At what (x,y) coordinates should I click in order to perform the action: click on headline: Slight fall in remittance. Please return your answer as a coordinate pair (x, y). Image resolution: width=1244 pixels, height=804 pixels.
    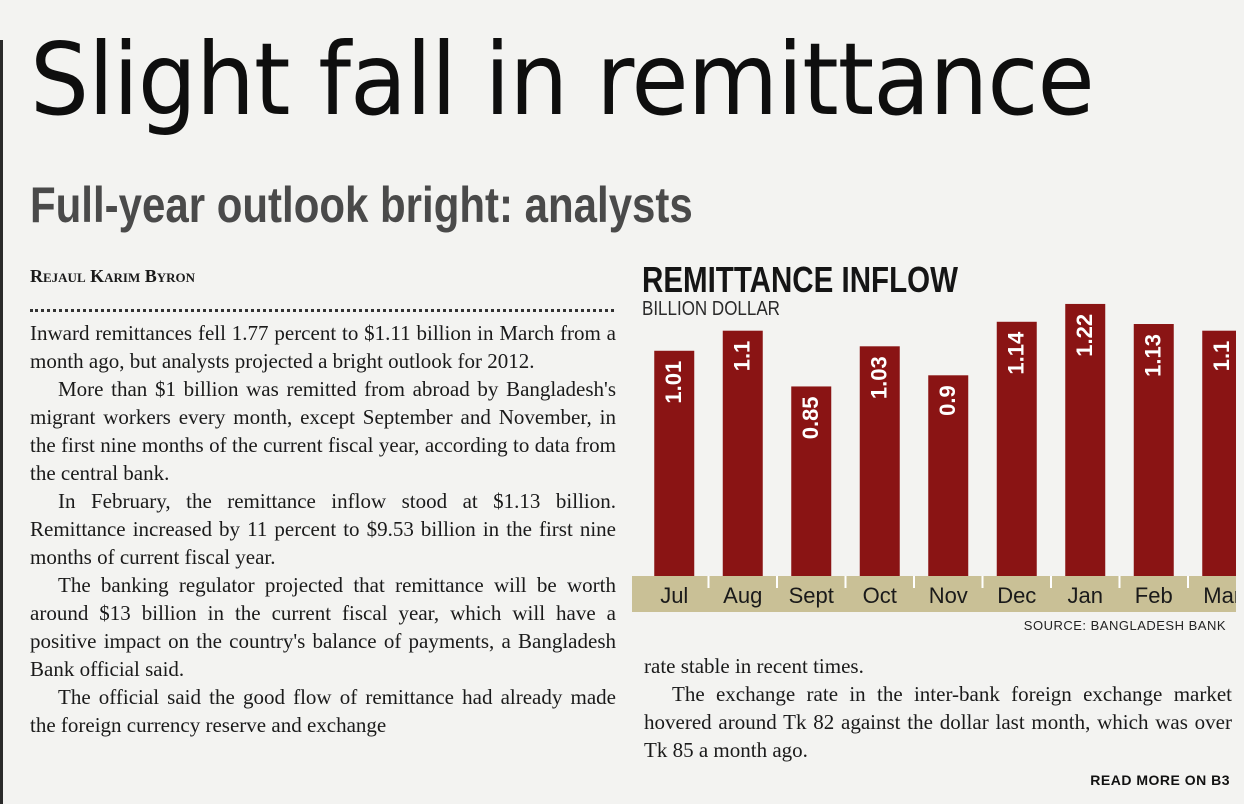
    Looking at the image, I should click on (562, 79).